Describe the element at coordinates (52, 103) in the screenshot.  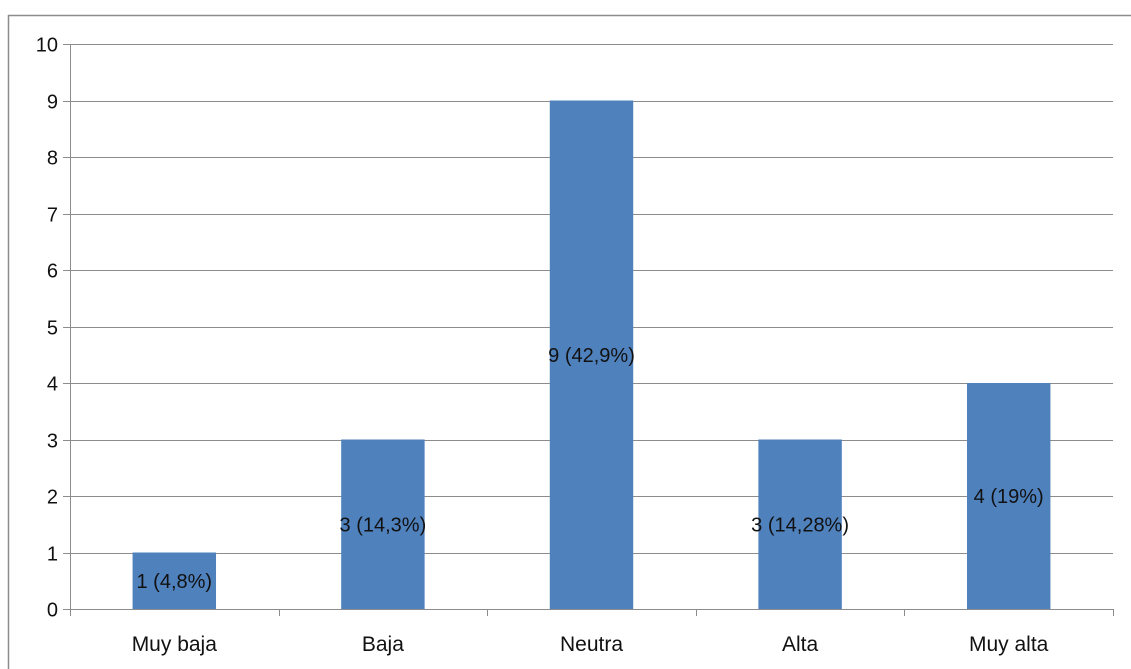
I see `y-tick-label: 9` at that location.